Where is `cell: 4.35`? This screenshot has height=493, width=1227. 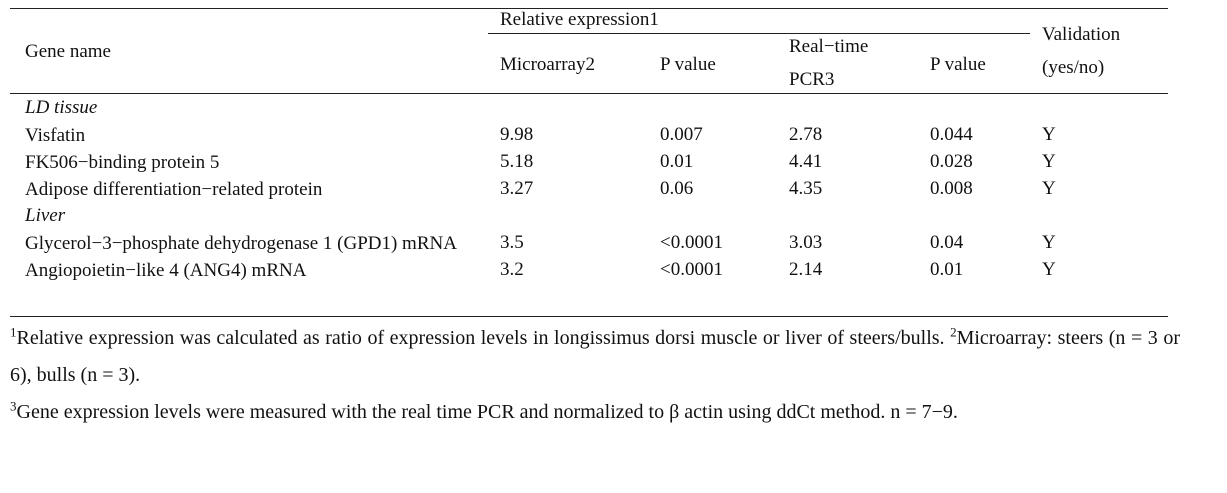
cell: 4.35 is located at coordinates (806, 188).